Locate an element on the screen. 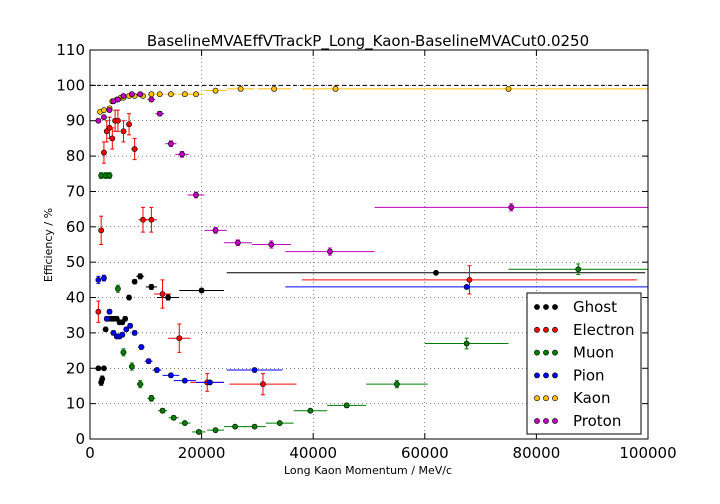 The width and height of the screenshot is (720, 504). x-tick-label: 0 is located at coordinates (90, 453).